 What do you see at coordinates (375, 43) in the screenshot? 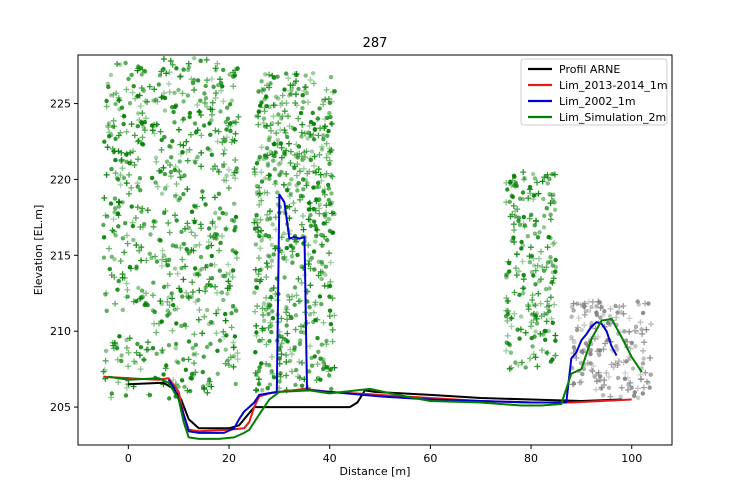
I see `chart-title: 287` at bounding box center [375, 43].